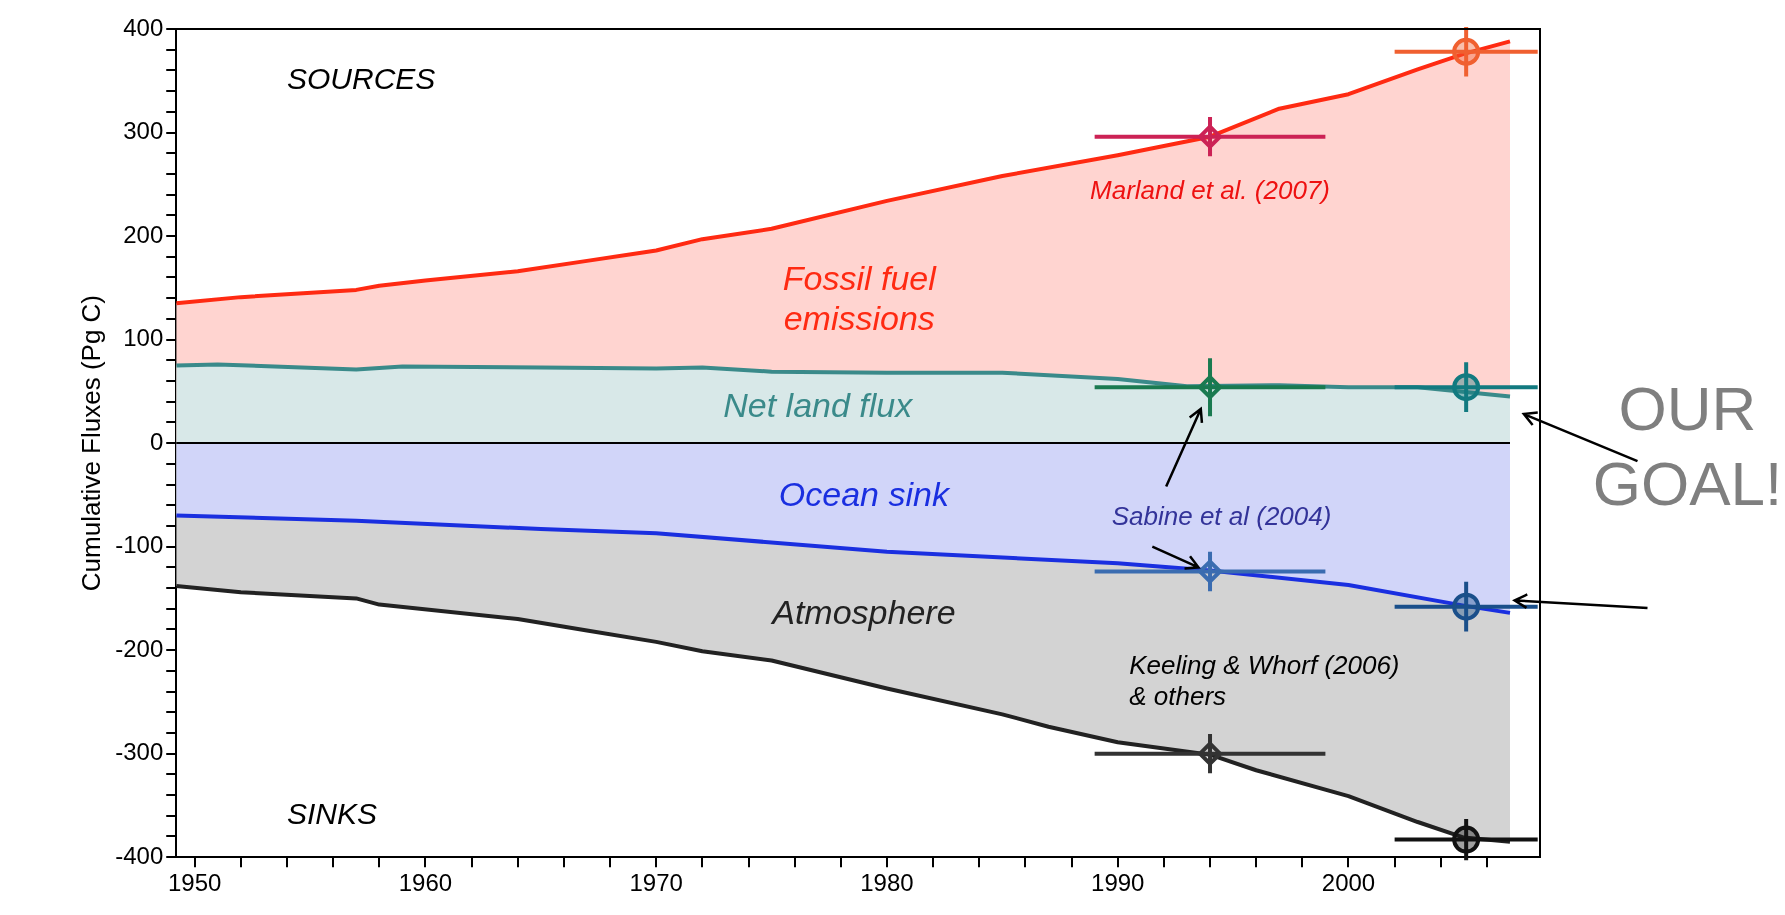 This screenshot has height=915, width=1785. What do you see at coordinates (1210, 189) in the screenshot?
I see `annotation: Marland et al. (2007)` at bounding box center [1210, 189].